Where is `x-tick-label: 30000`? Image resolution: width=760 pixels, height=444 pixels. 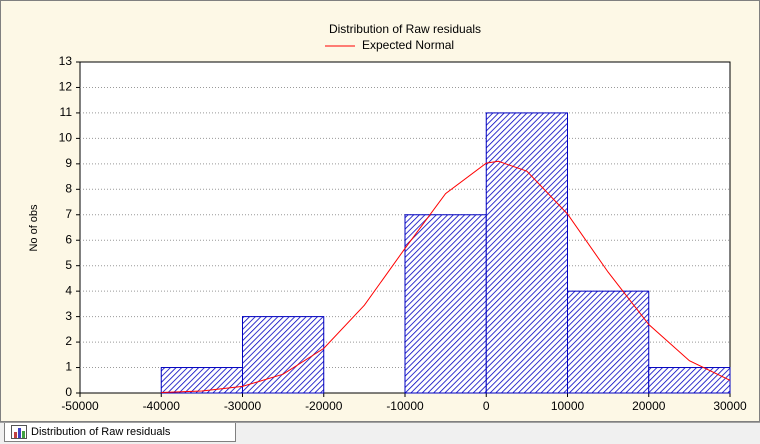 x-tick-label: 30000 is located at coordinates (730, 406).